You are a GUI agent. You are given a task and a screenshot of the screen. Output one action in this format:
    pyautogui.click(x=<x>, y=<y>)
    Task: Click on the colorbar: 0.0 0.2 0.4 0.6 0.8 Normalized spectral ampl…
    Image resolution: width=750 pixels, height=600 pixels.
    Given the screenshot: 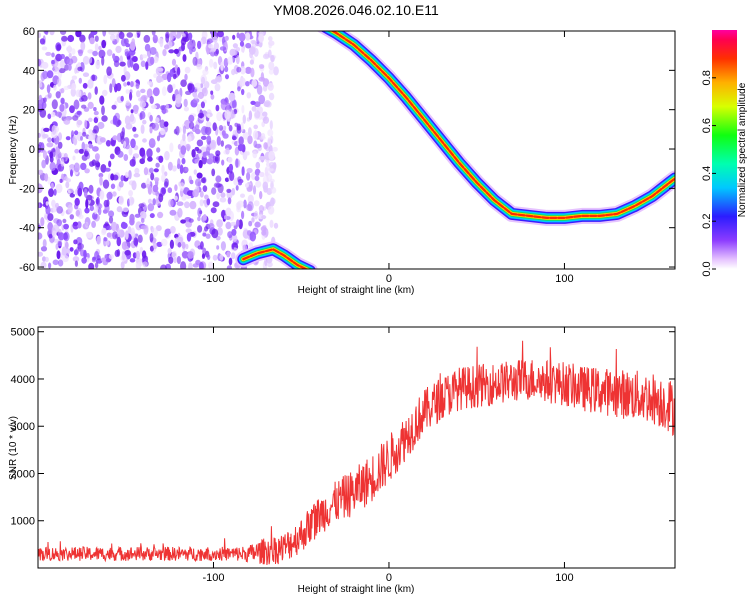 What is the action you would take?
    pyautogui.click(x=724, y=153)
    